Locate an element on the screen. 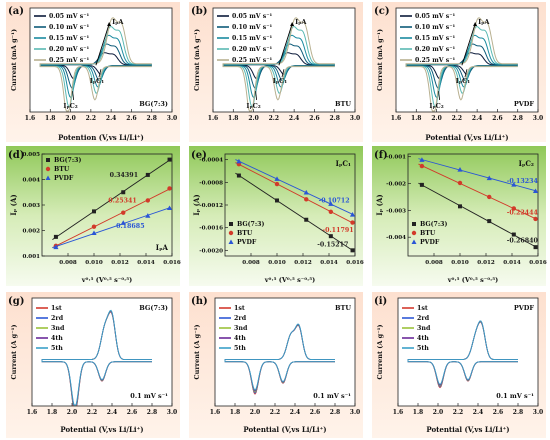 Image resolution: width=550 pixels, height=440 pixels. y-tick-label: 0.004 is located at coordinates (31, 181).